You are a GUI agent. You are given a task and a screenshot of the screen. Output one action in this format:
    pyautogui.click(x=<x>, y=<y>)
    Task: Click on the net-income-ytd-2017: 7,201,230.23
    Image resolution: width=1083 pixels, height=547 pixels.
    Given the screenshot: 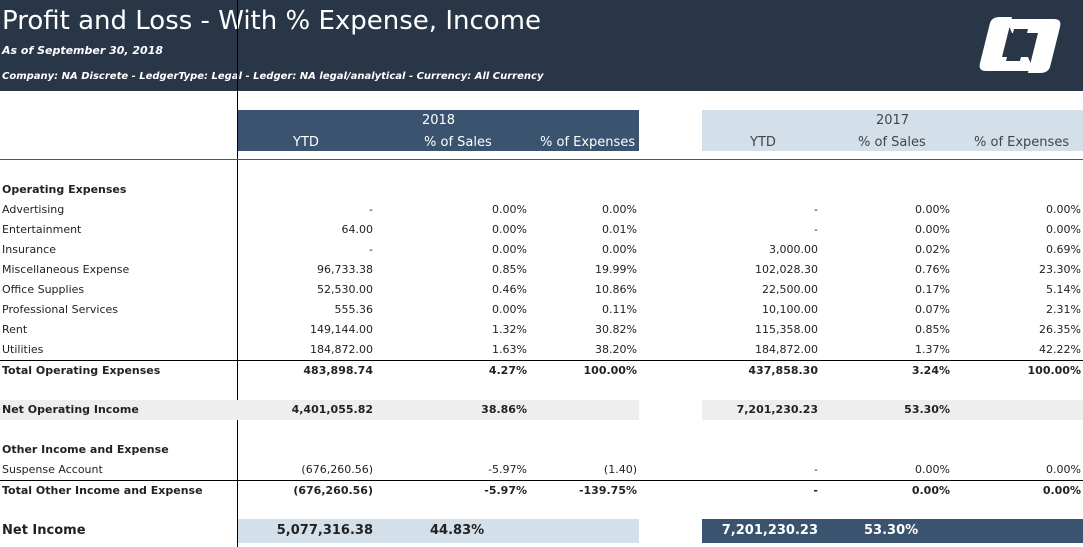 What is the action you would take?
    pyautogui.click(x=769, y=530)
    